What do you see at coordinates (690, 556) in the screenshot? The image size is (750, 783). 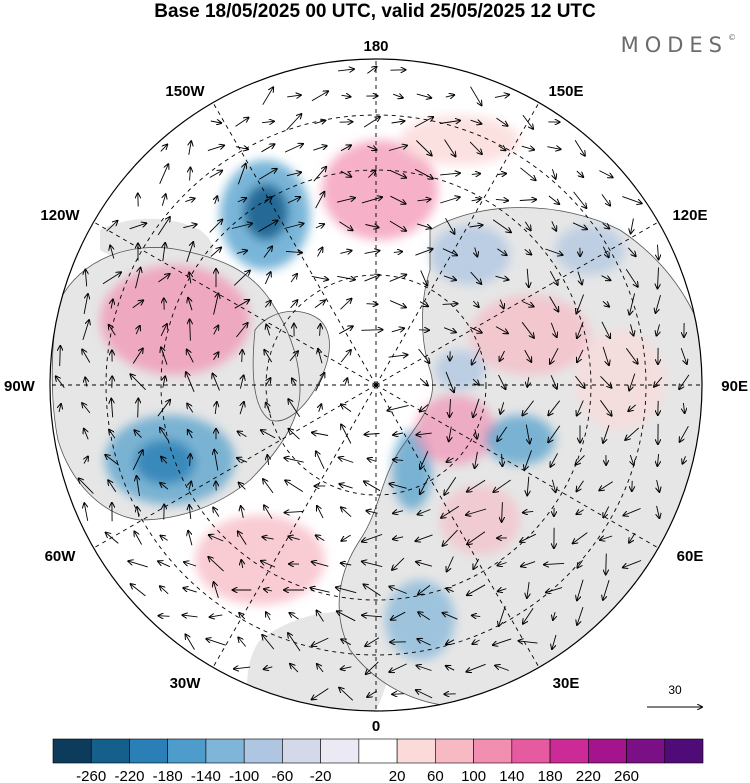 I see `lon-label-60e: 60E` at bounding box center [690, 556].